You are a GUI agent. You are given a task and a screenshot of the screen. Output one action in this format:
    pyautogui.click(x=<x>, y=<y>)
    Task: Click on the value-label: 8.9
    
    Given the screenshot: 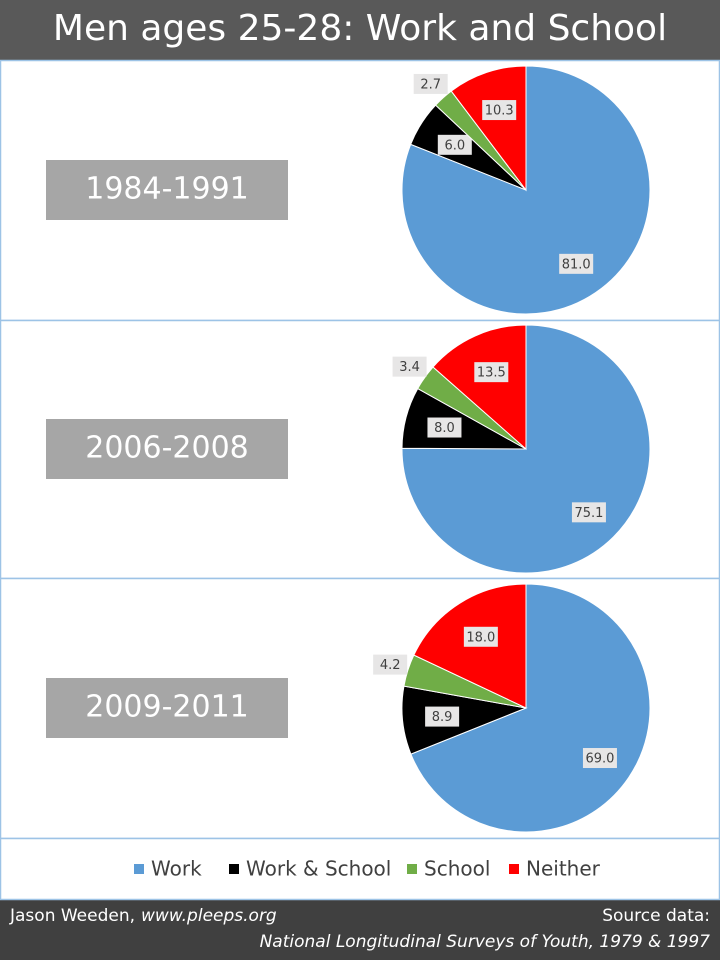 What is the action you would take?
    pyautogui.click(x=442, y=717)
    